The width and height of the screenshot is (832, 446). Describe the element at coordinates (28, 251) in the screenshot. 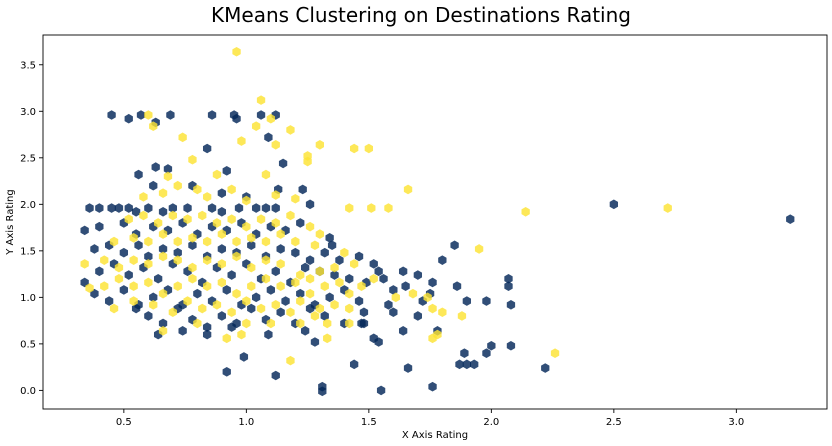

I see `y-tick-label: 1.5` at that location.